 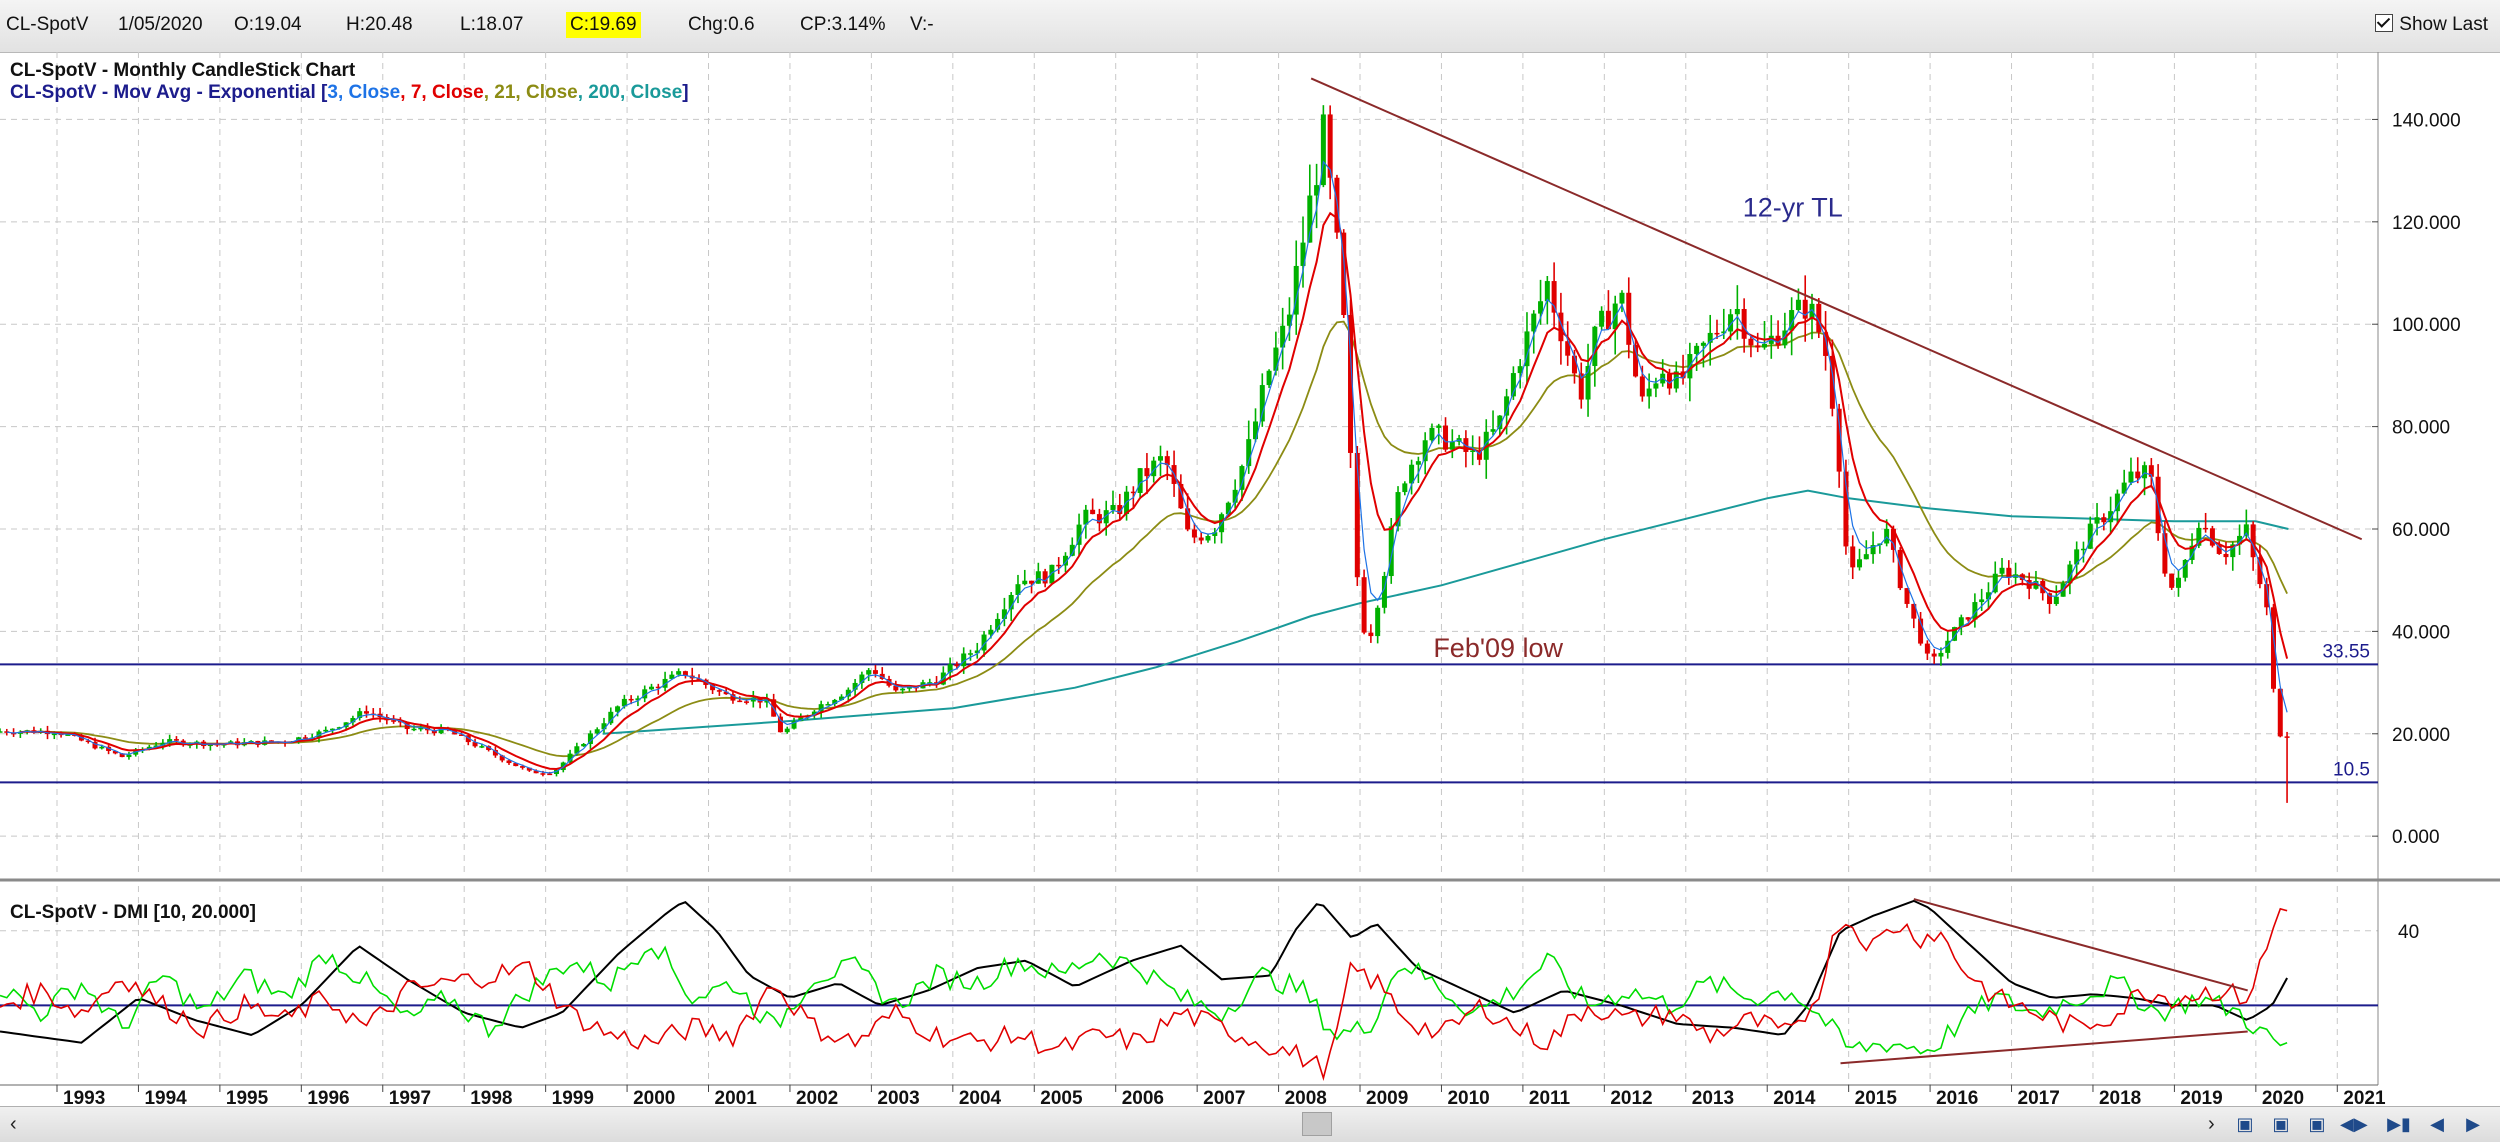 I want to click on step-forward-icon: ▶, so click(x=2473, y=1124).